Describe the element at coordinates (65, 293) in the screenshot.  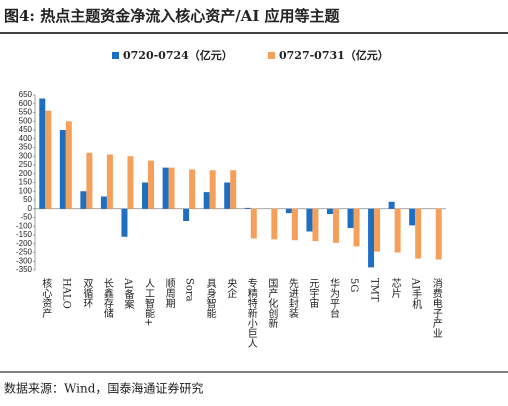
I see `x-tick-label: HALO` at that location.